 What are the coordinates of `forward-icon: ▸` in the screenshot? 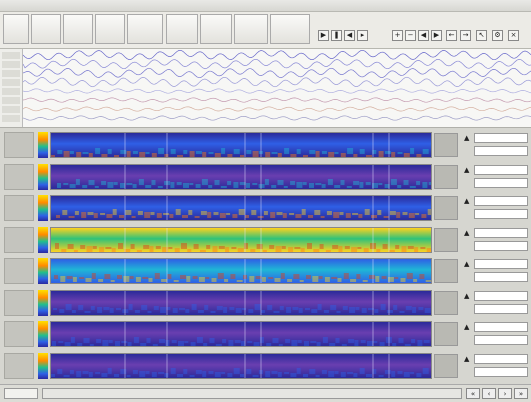 It's located at (362, 35).